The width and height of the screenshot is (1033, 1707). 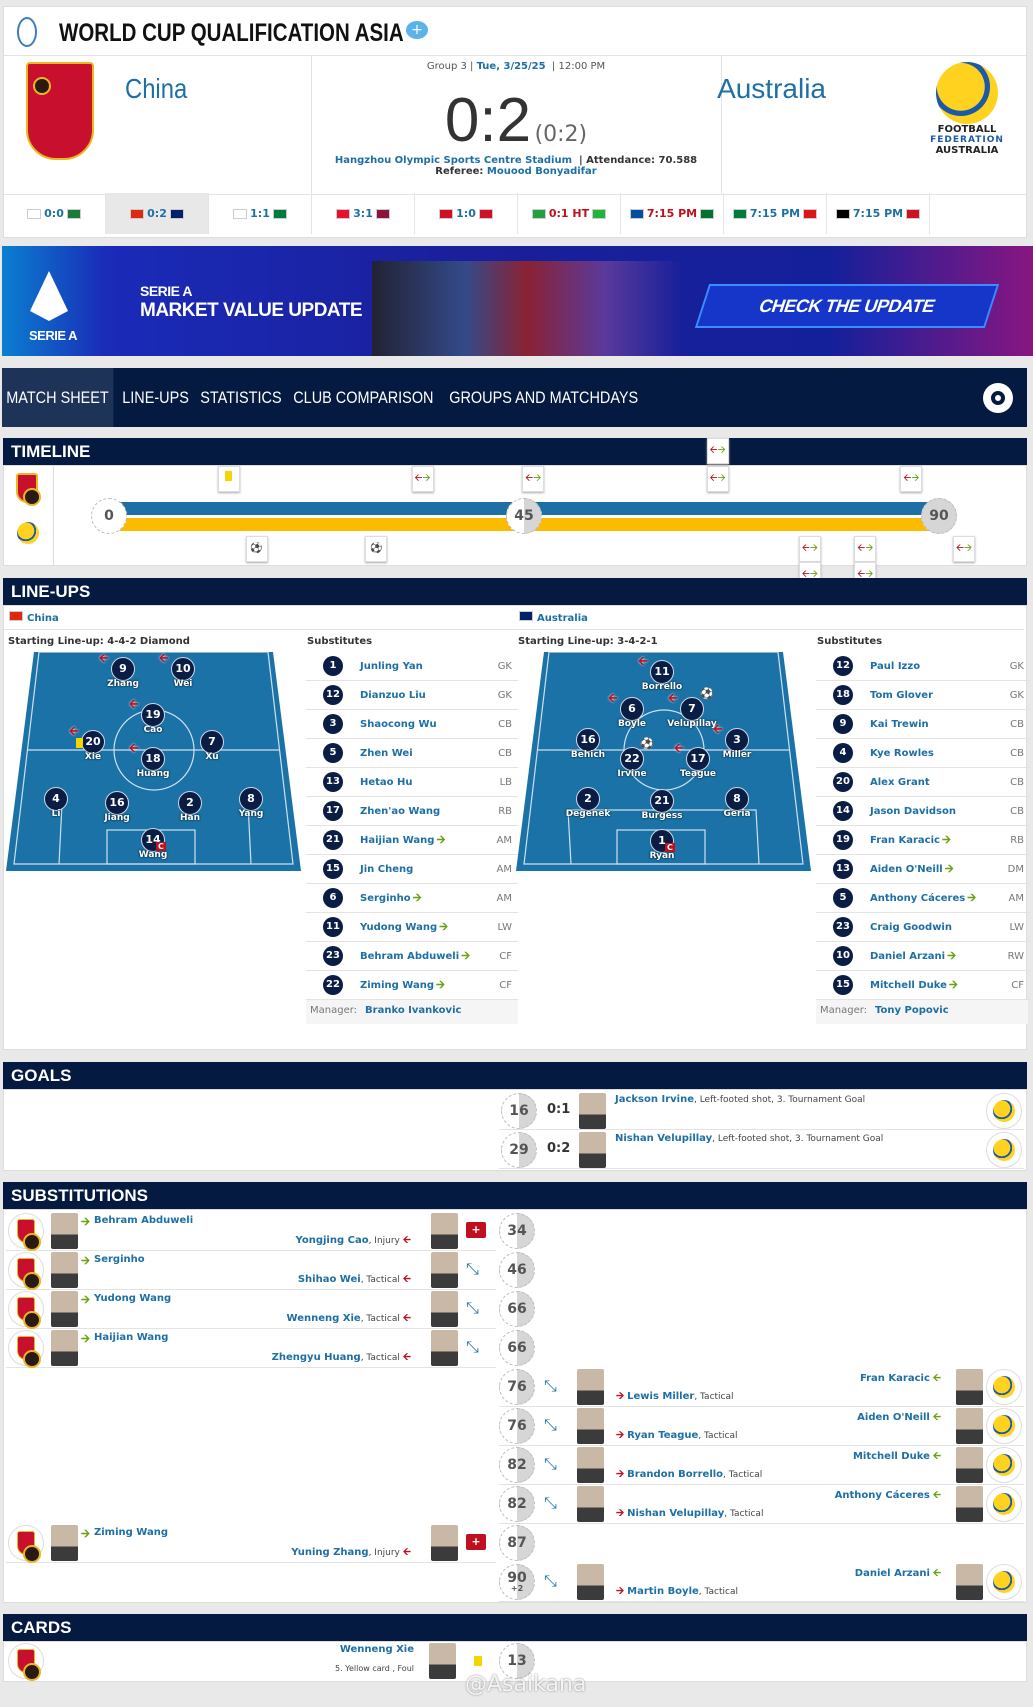 What do you see at coordinates (323, 1318) in the screenshot?
I see `player-out-name: Wenneng Xie` at bounding box center [323, 1318].